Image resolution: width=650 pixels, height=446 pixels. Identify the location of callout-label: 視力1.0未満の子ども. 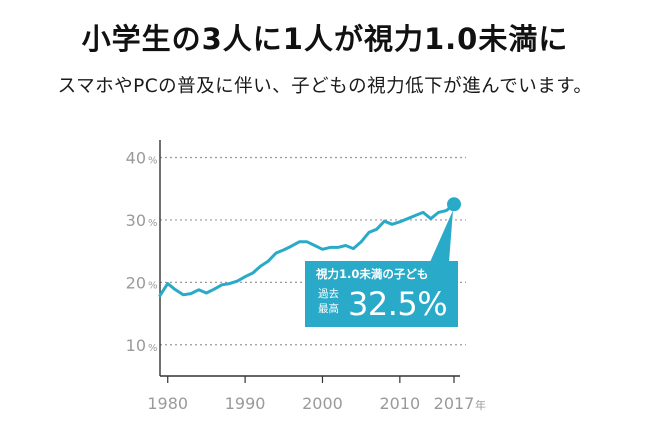
(372, 274).